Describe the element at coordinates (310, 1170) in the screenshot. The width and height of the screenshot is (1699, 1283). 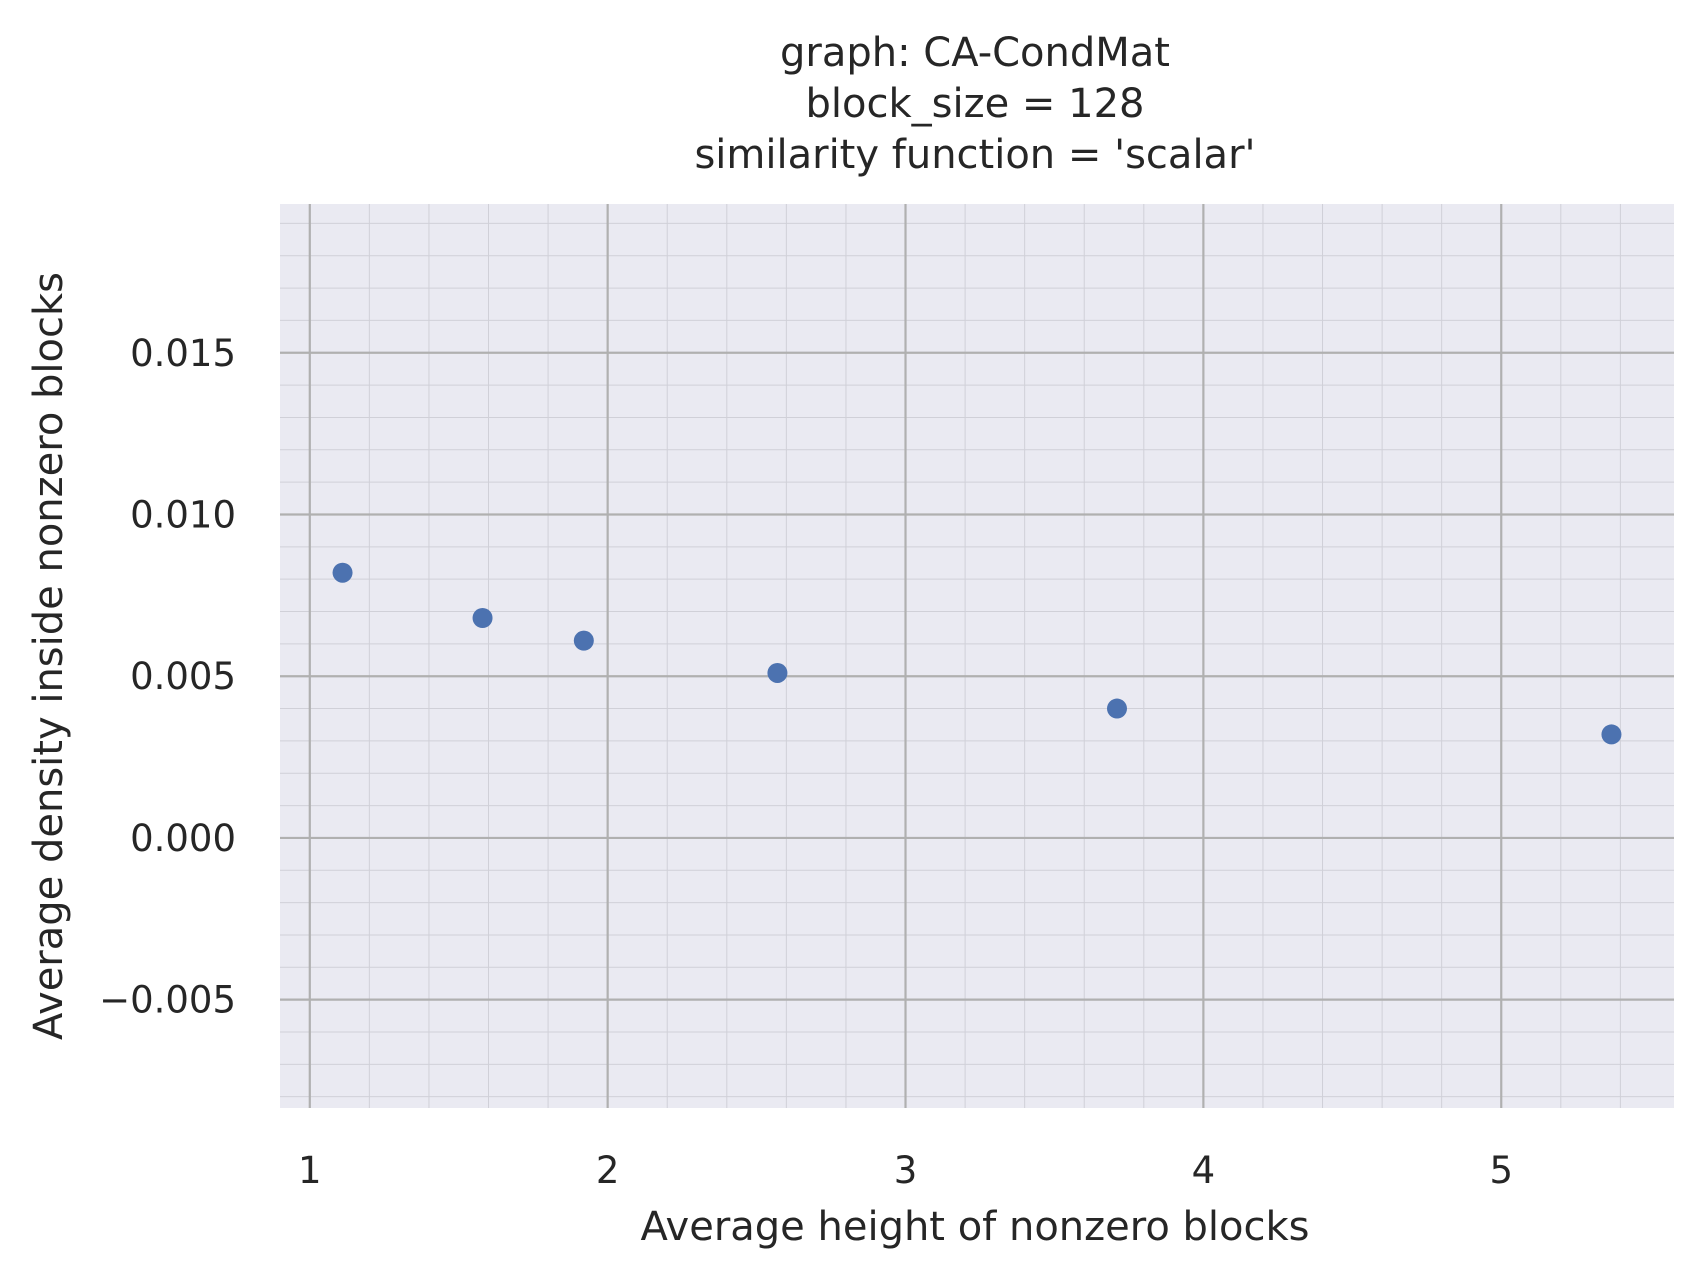
I see `x-tick-label: 1` at that location.